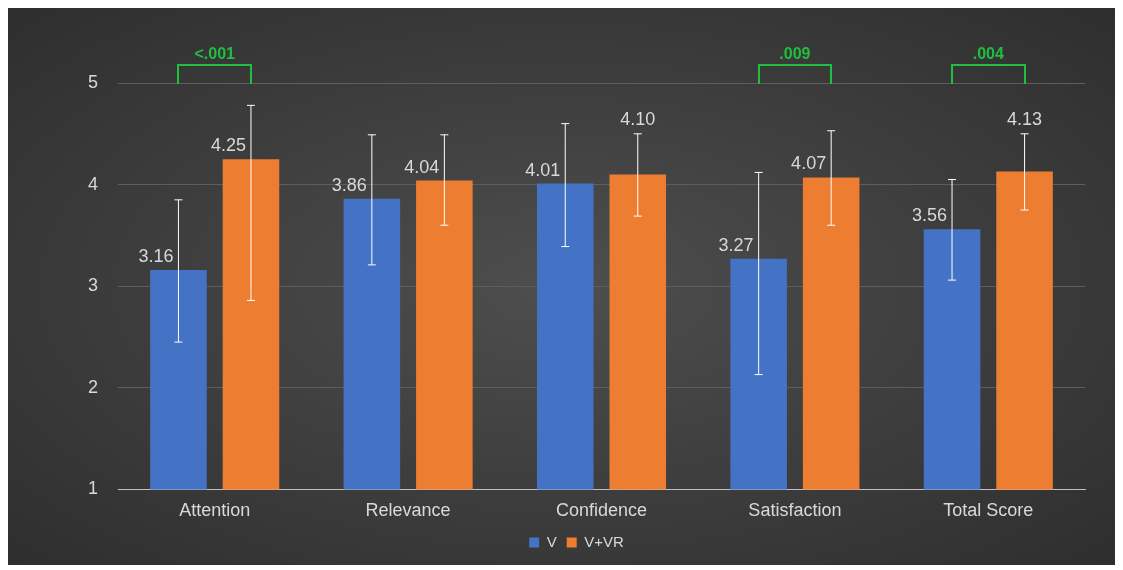 The width and height of the screenshot is (1123, 570). Describe the element at coordinates (93, 386) in the screenshot. I see `y-tick-label: 2` at that location.